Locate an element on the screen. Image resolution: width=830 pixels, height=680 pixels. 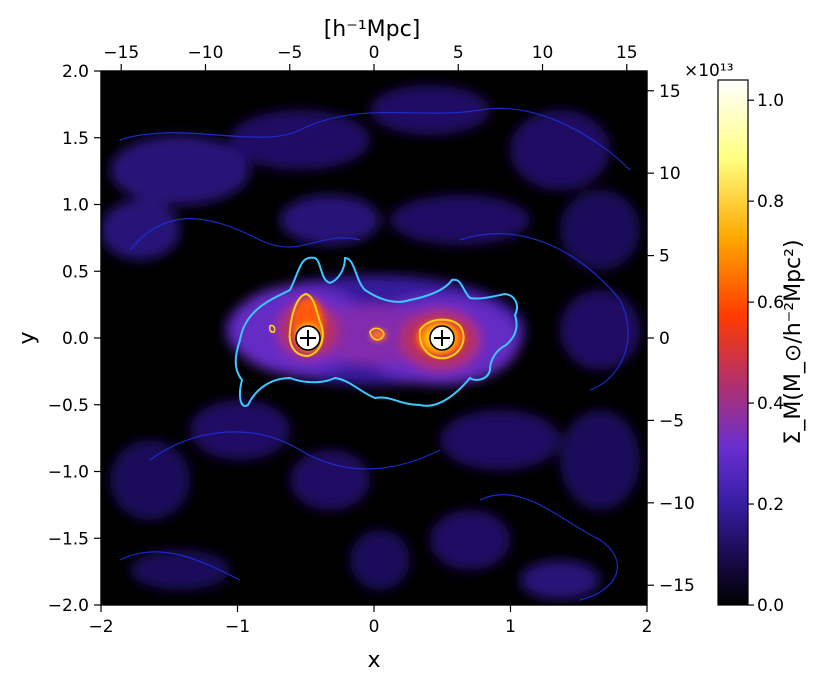
colorbar-tick-label: 1.0 is located at coordinates (770, 101).